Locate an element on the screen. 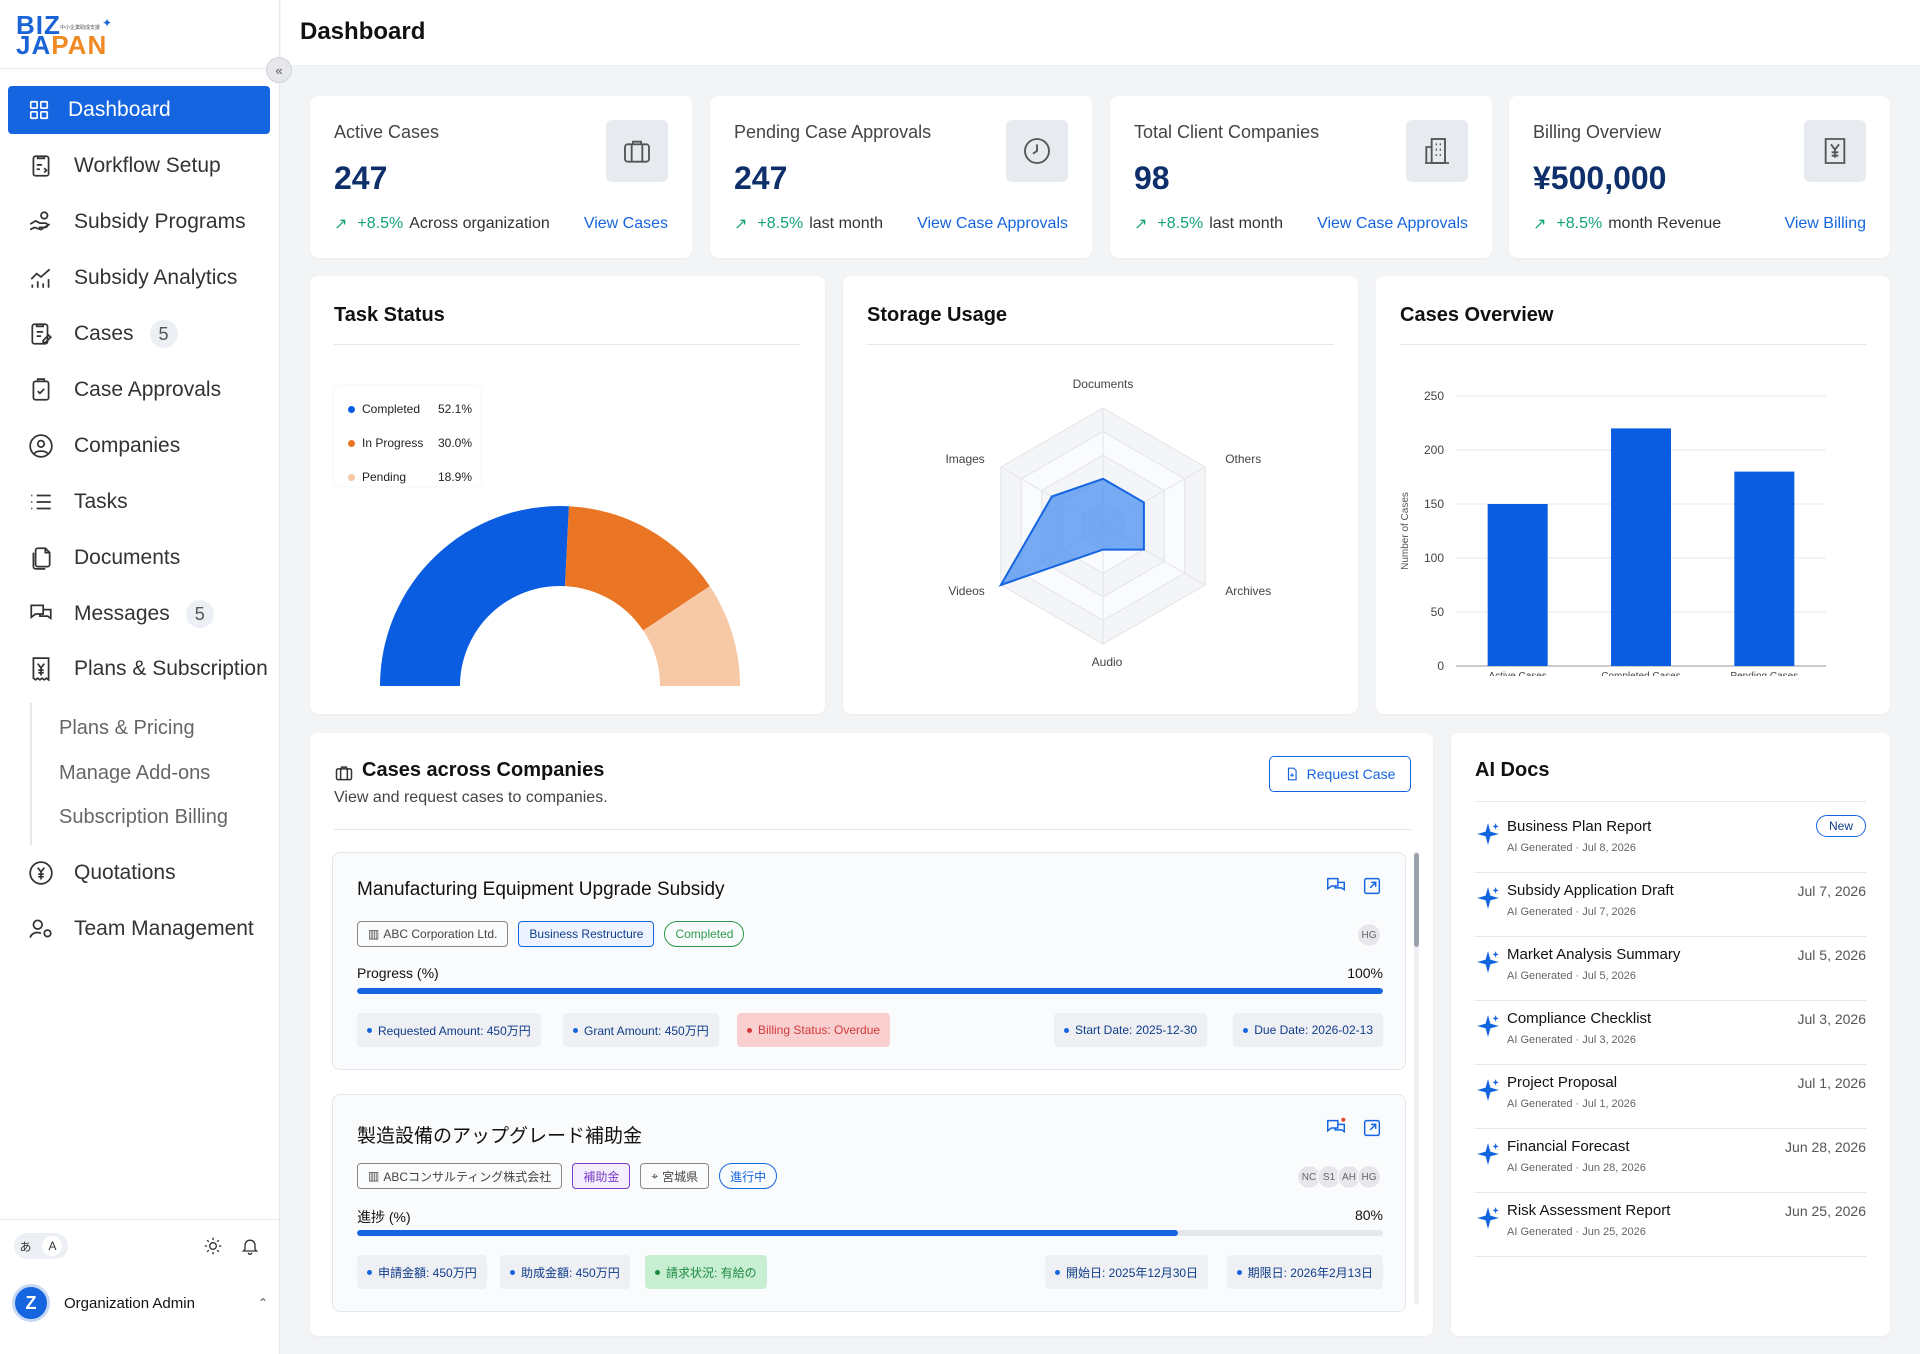 The image size is (1920, 1354). brand-logo: BIZ 中小企業助成支援 ✦ JAPAN is located at coordinates (66, 34).